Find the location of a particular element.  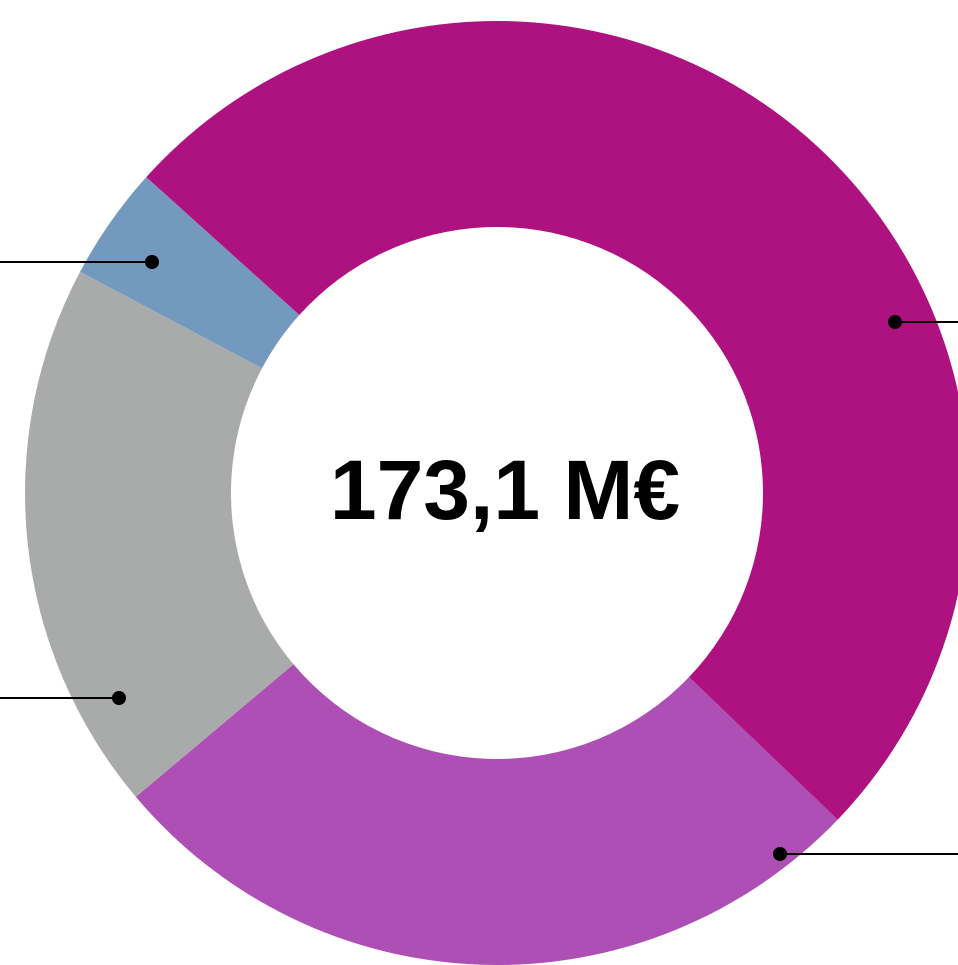

slice is located at coordinates (190, 273).